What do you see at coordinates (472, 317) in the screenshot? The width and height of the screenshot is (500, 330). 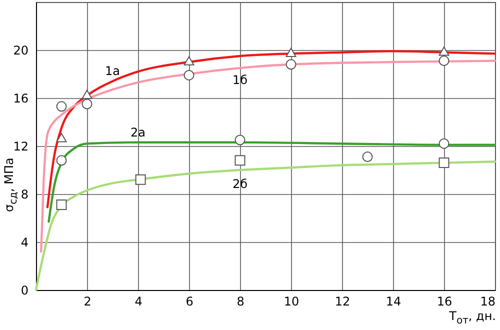 I see `x-axis-title: T$_{от}$, дн.` at bounding box center [472, 317].